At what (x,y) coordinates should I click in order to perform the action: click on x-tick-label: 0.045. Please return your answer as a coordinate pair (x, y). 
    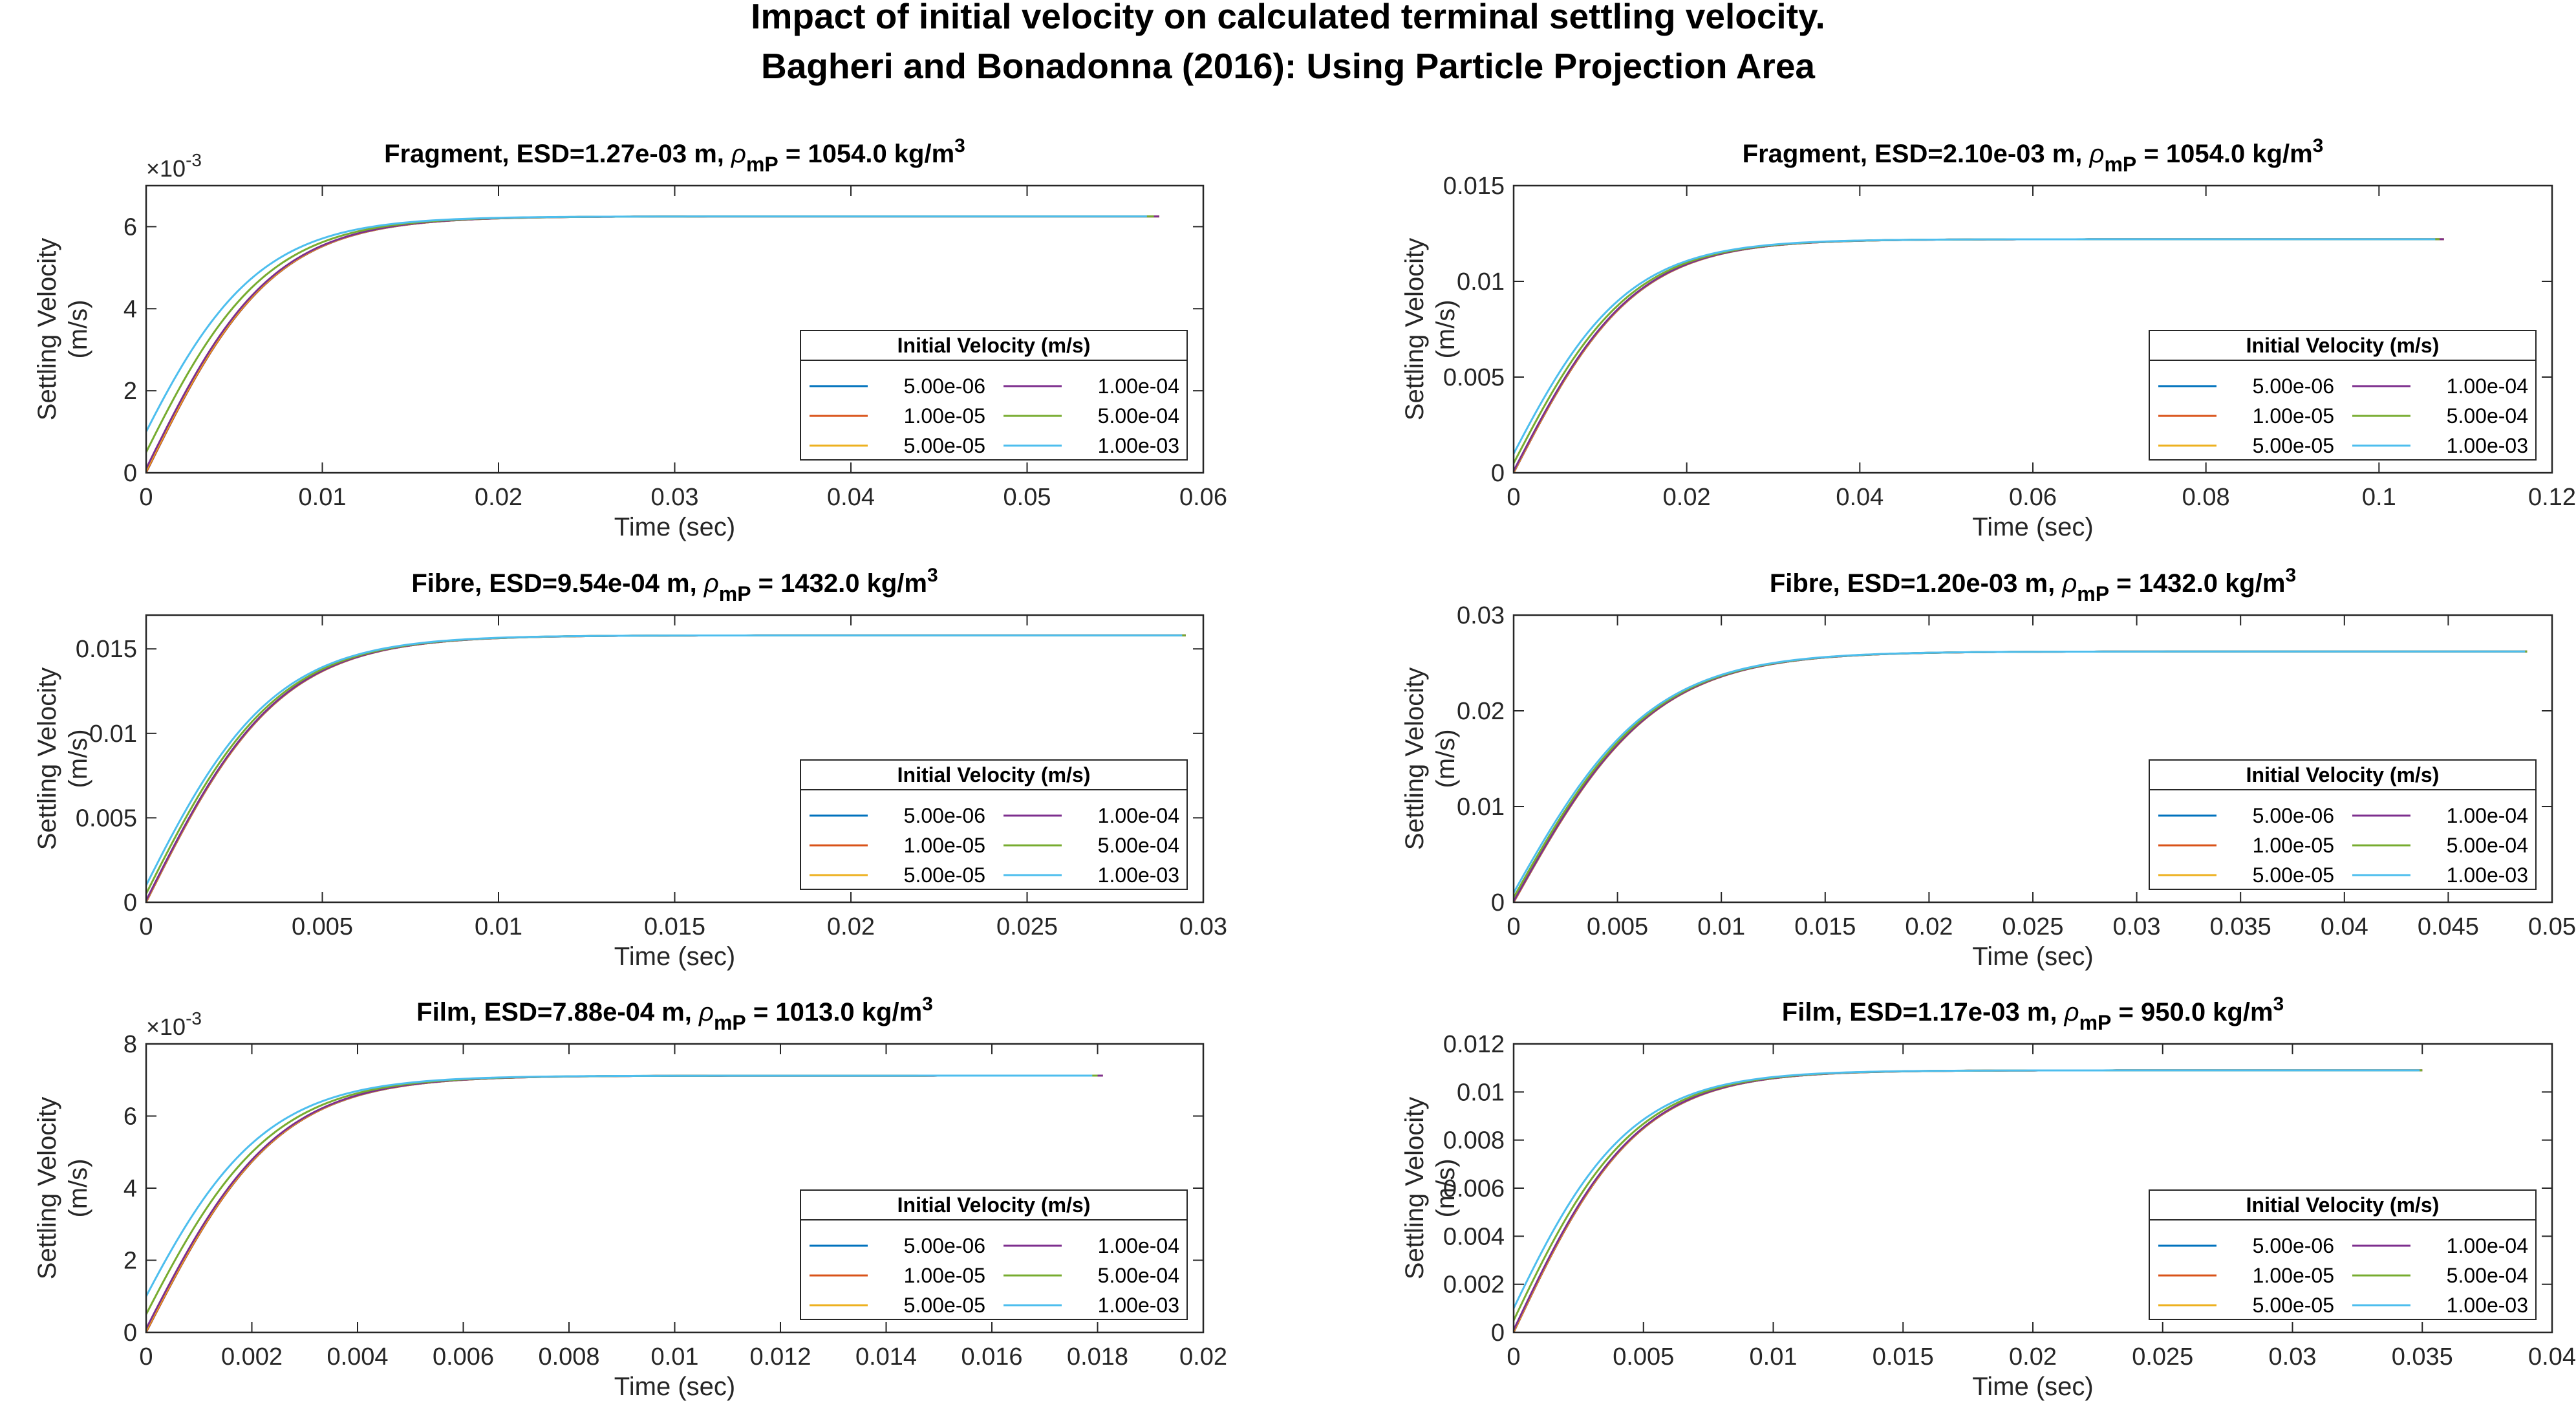
    Looking at the image, I should click on (2448, 926).